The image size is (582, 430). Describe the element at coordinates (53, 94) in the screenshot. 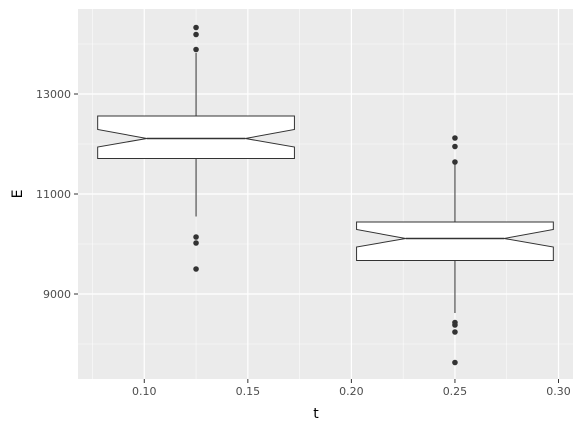

I see `y-tick-label: 13000` at that location.